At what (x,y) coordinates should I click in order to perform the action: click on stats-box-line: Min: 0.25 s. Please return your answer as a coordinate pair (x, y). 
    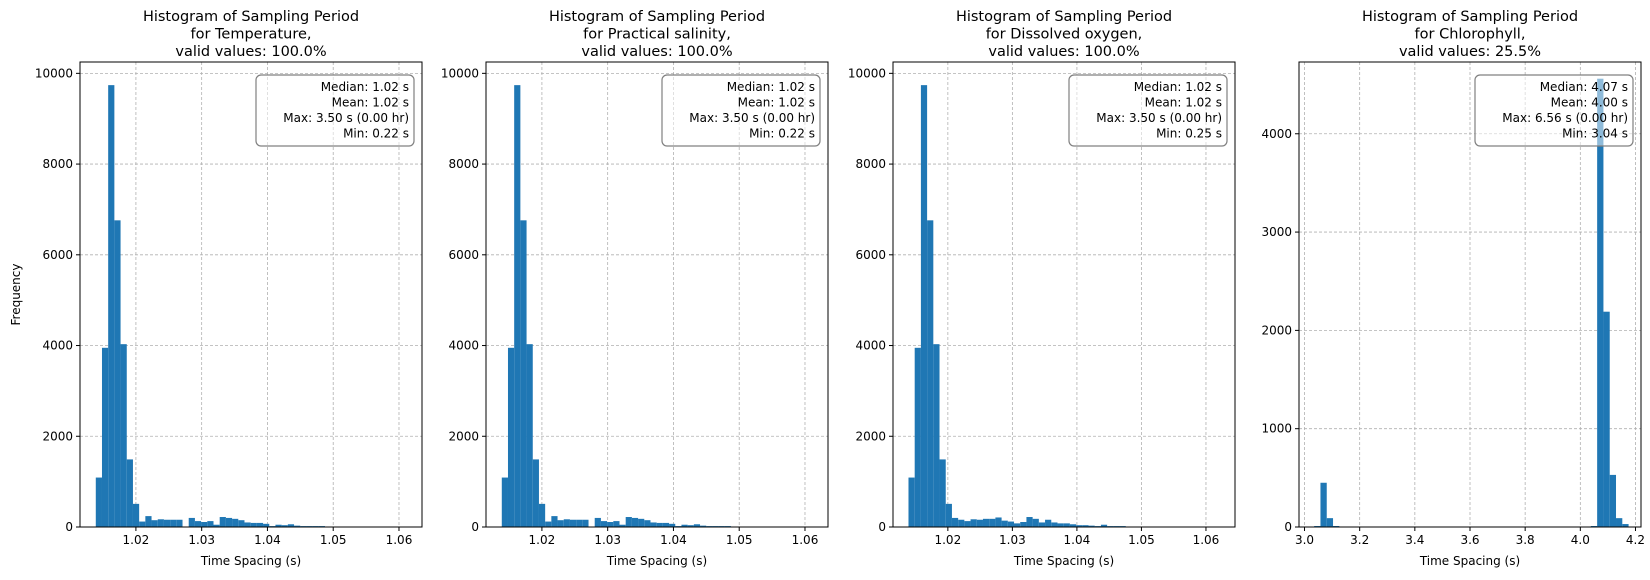
    Looking at the image, I should click on (1189, 134).